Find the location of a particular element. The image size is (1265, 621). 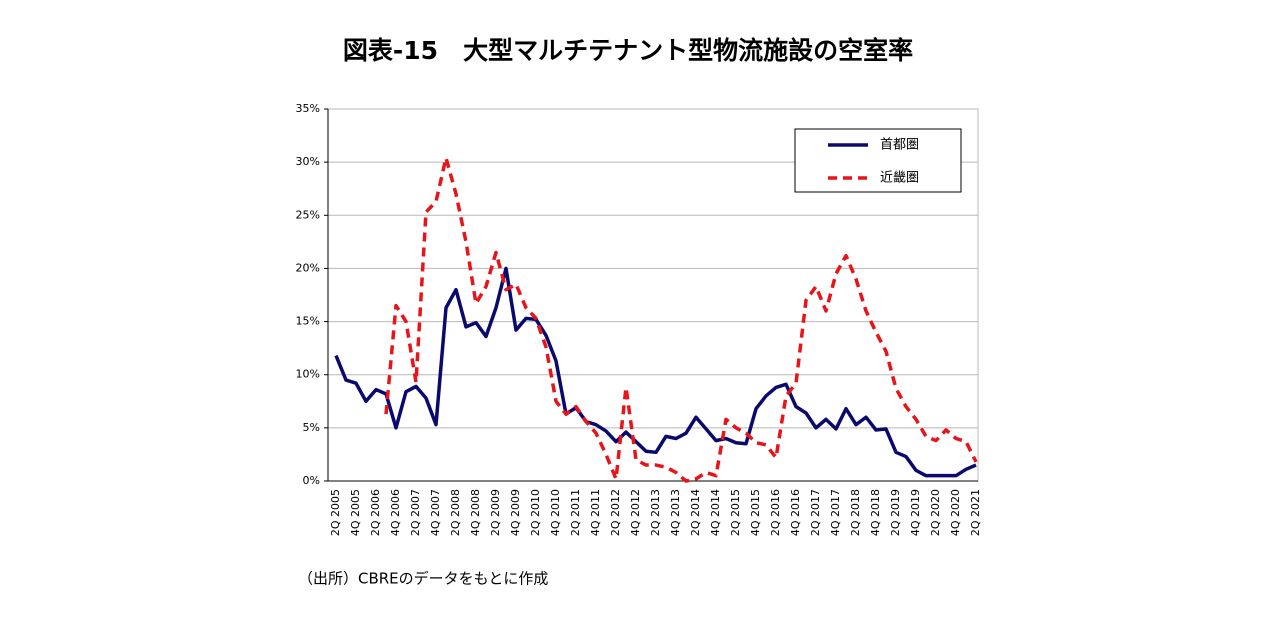

y-tick-label: 20% is located at coordinates (308, 267).